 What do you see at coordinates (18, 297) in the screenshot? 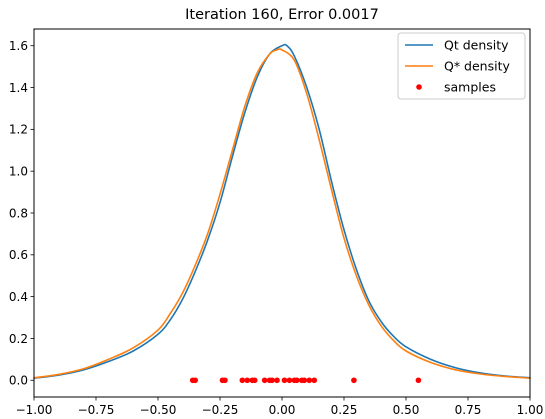
I see `y-tick-label: 0.4` at bounding box center [18, 297].